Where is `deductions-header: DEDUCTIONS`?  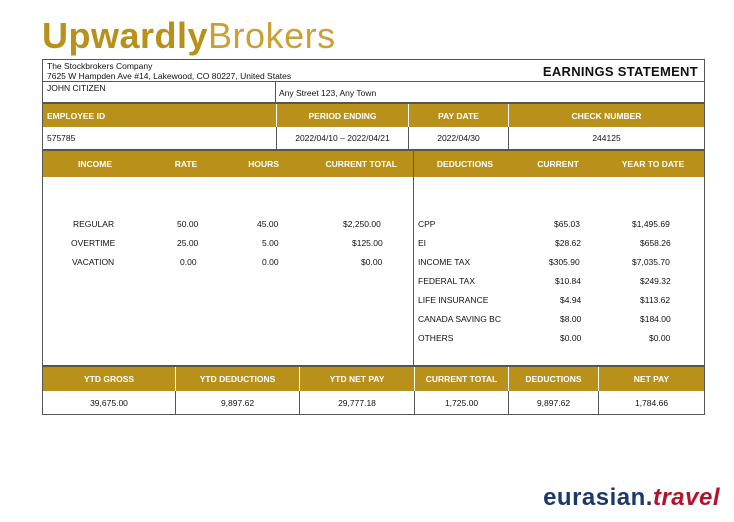
deductions-header: DEDUCTIONS is located at coordinates (465, 164).